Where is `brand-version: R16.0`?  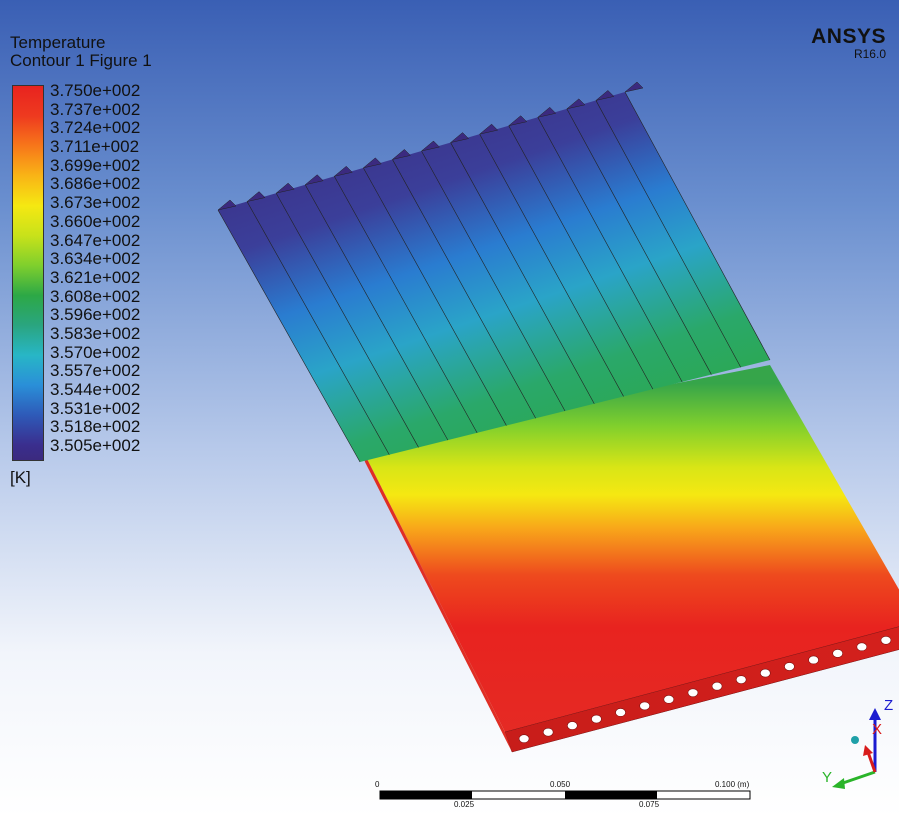
brand-version: R16.0 is located at coordinates (869, 54).